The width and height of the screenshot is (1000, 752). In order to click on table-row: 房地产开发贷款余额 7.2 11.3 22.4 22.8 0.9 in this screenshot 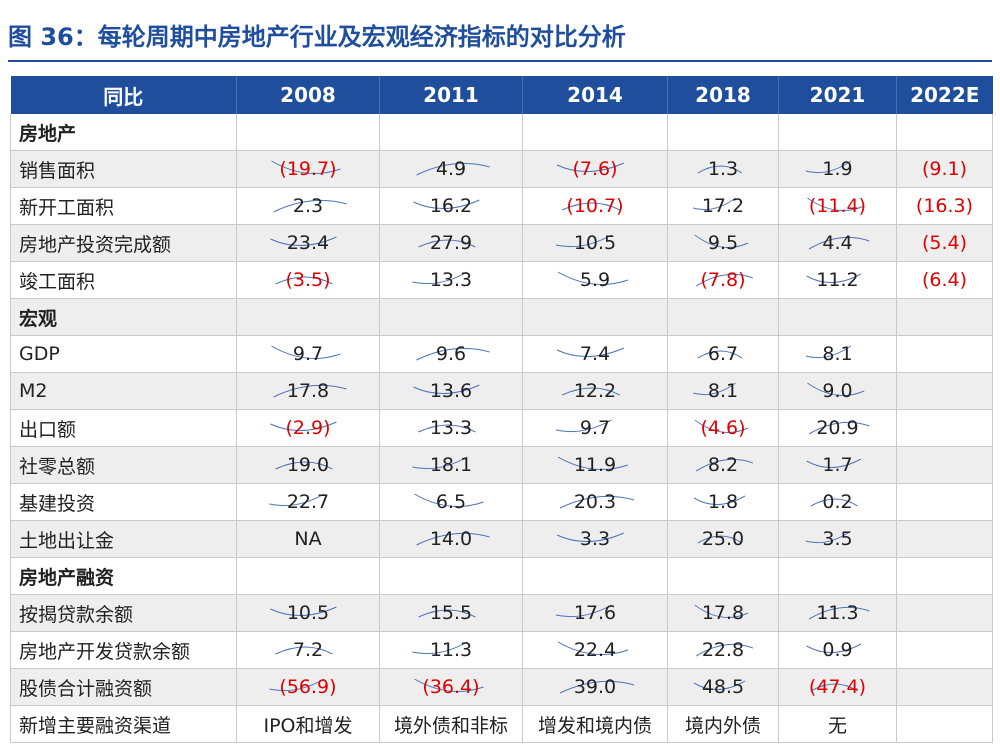, I will do `click(501, 650)`.